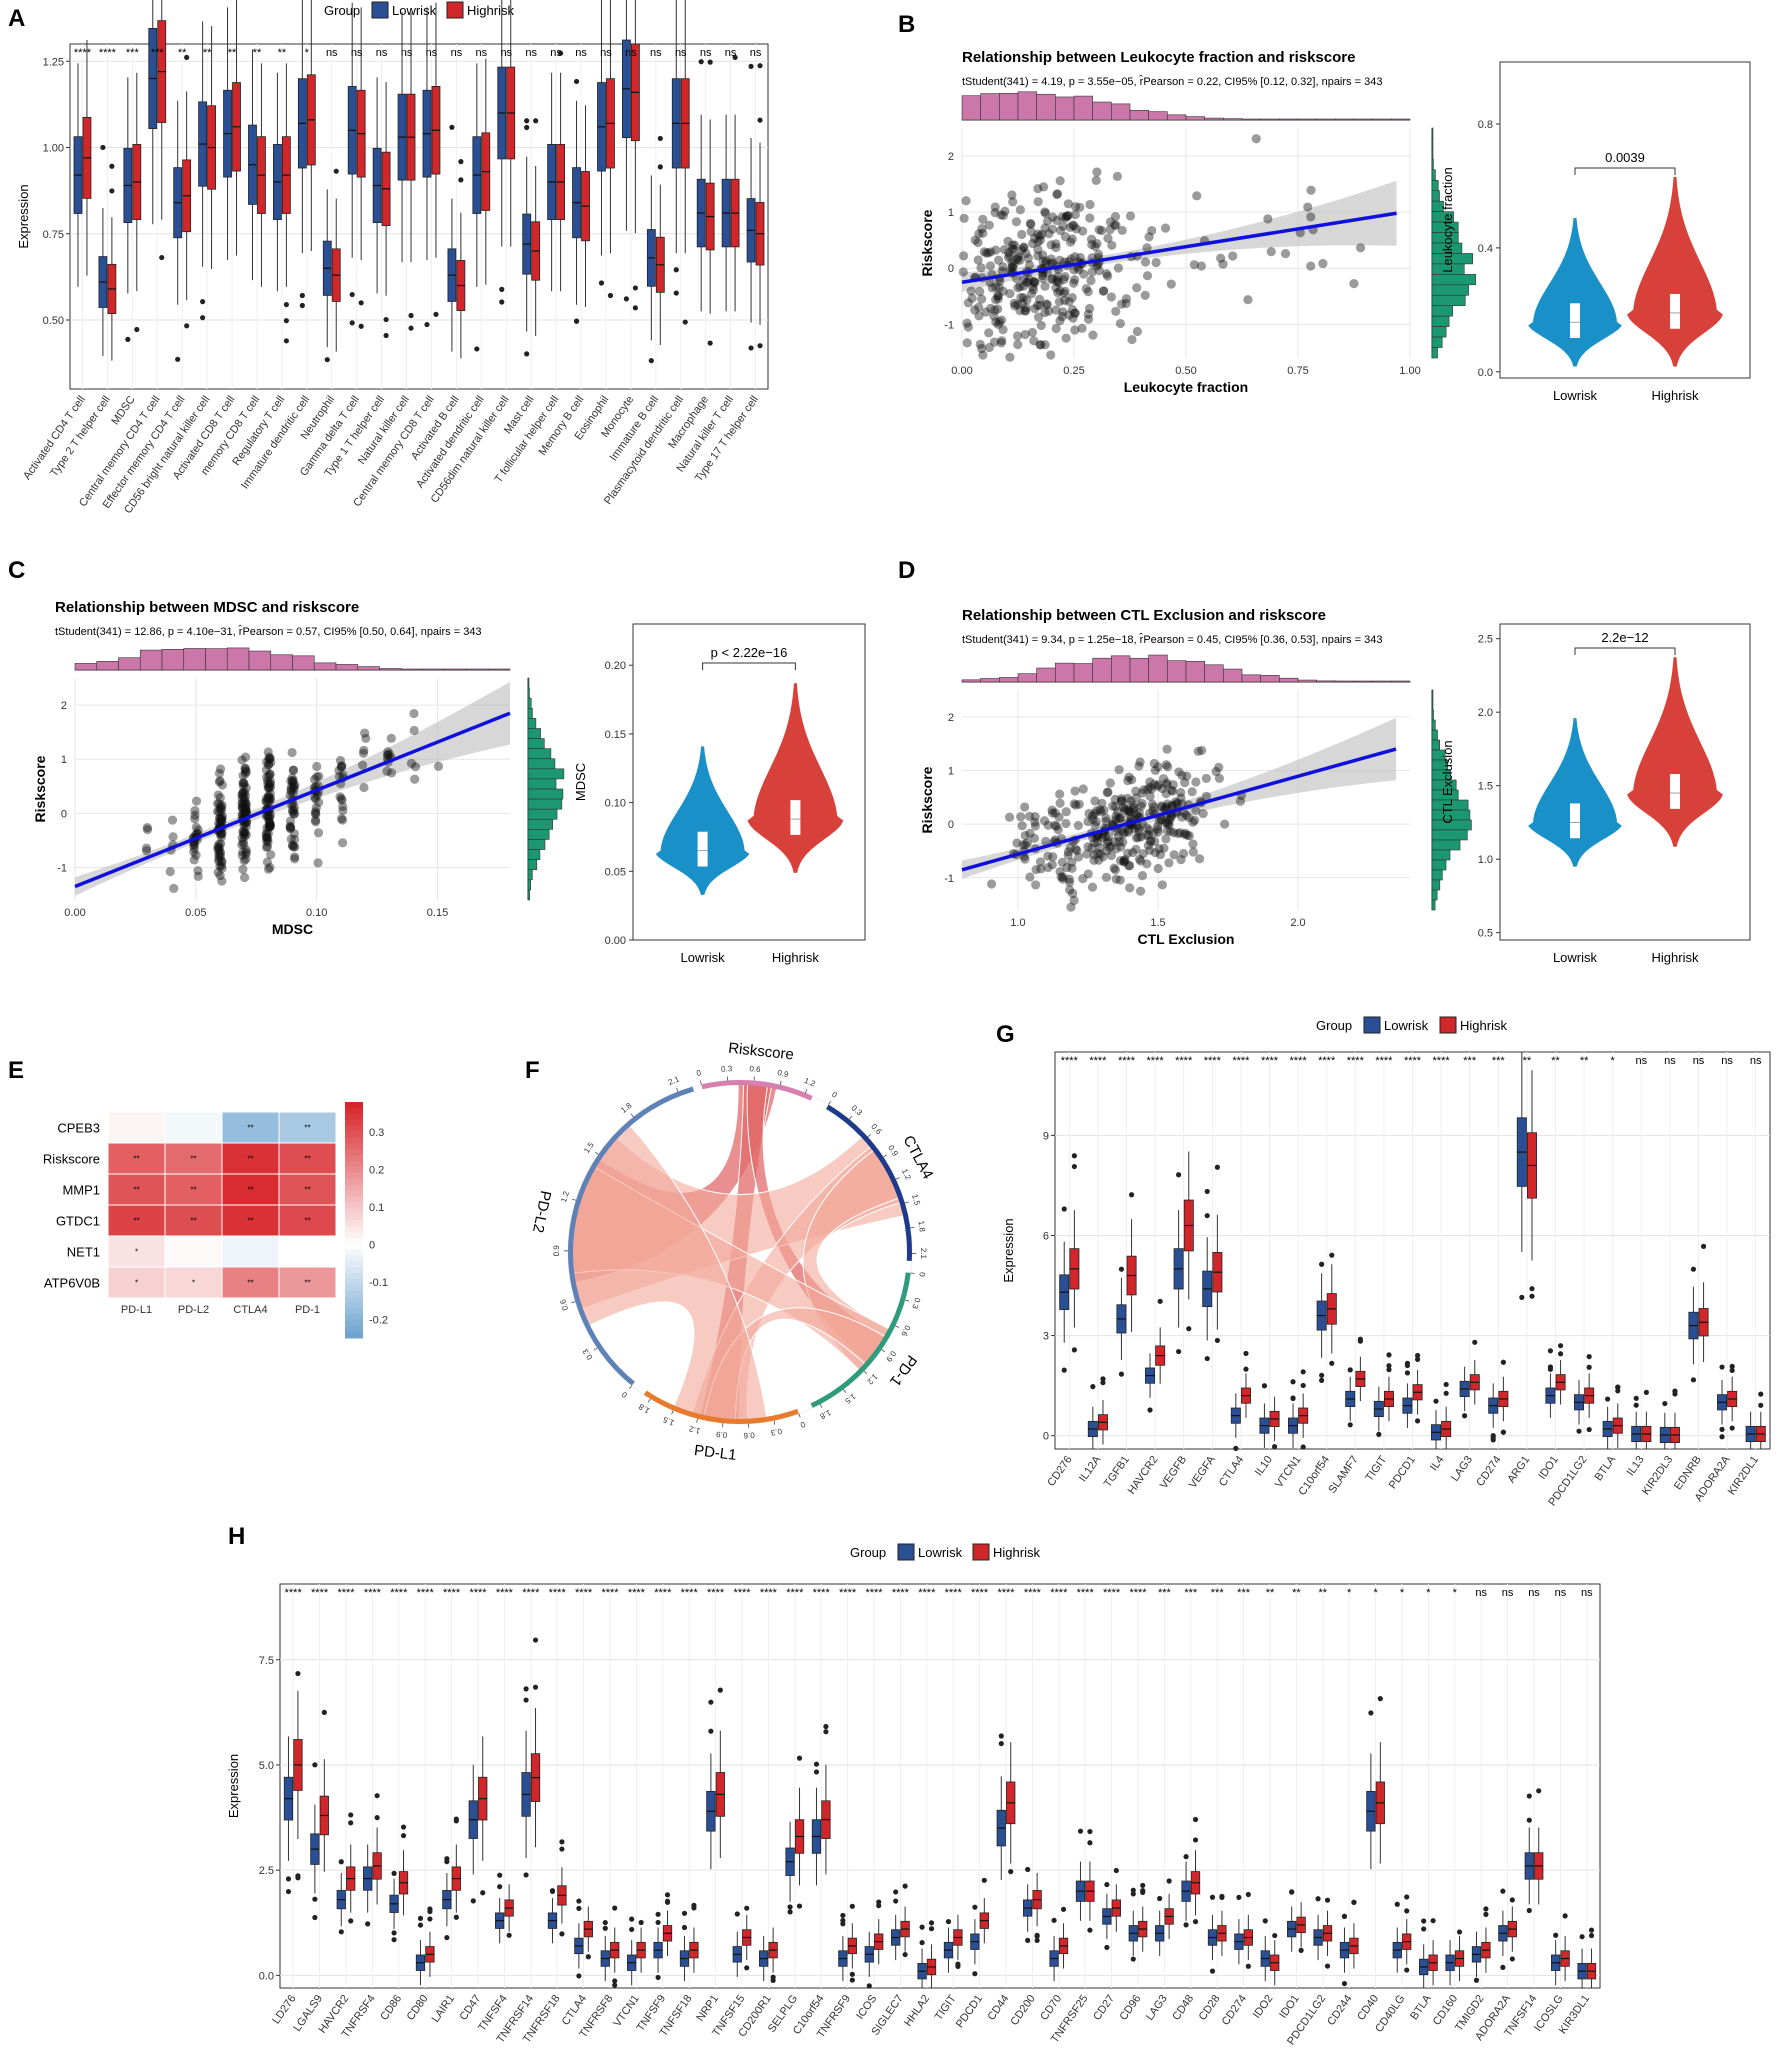 This screenshot has height=2058, width=1788. I want to click on y-tick-label: 0, so click(1046, 1437).